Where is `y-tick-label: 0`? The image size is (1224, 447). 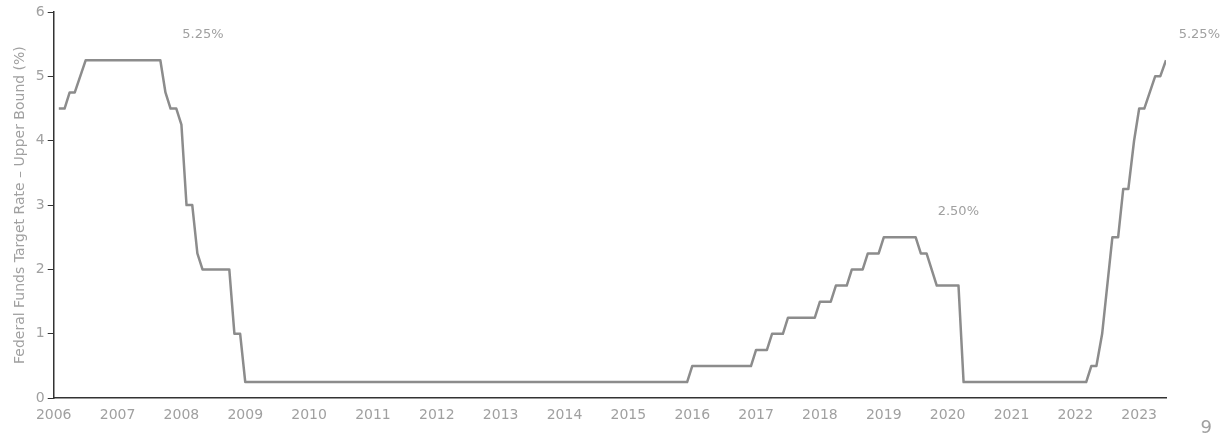 y-tick-label: 0 is located at coordinates (40, 396).